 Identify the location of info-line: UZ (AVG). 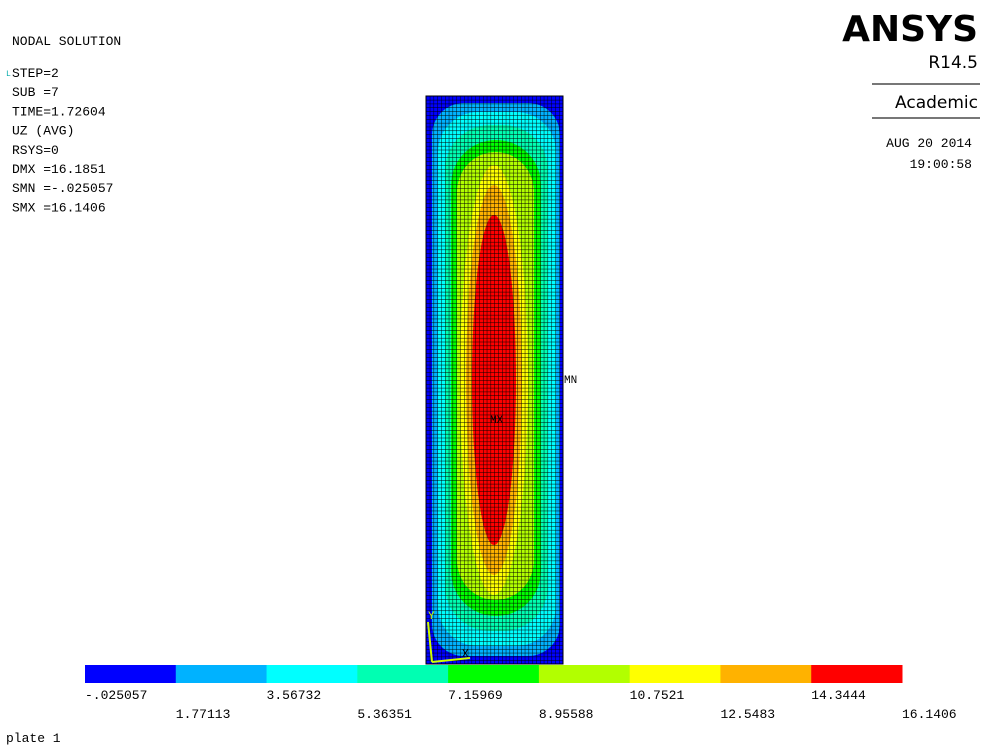
(43, 131).